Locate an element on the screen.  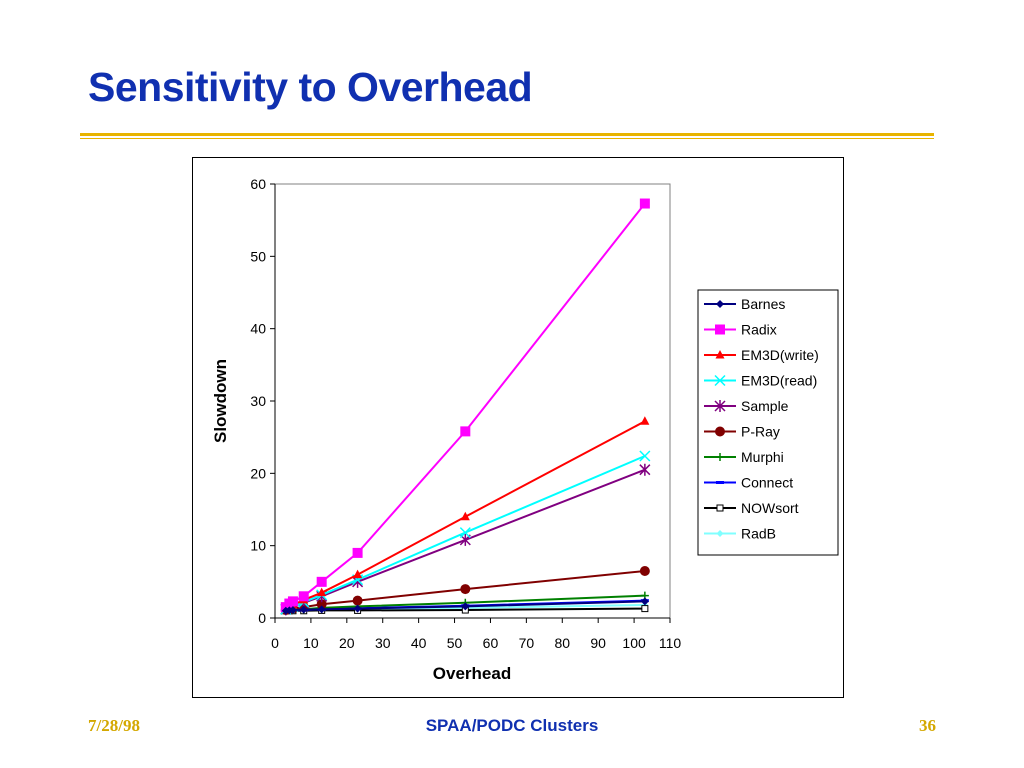
x-tick-label: 60 is located at coordinates (491, 643).